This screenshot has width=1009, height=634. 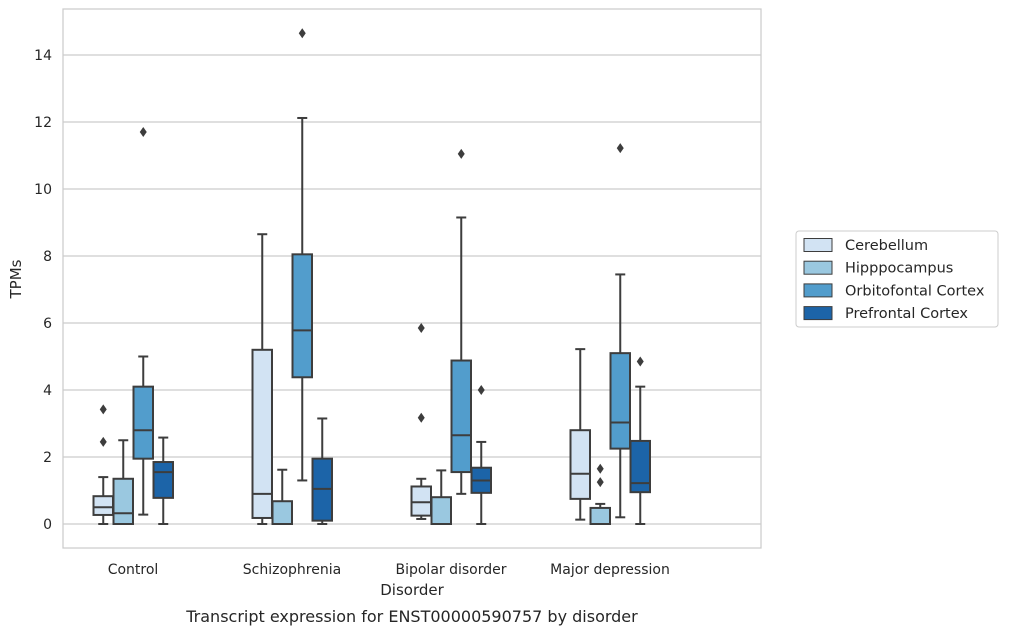 I want to click on y-tick-label: 2, so click(x=47, y=458).